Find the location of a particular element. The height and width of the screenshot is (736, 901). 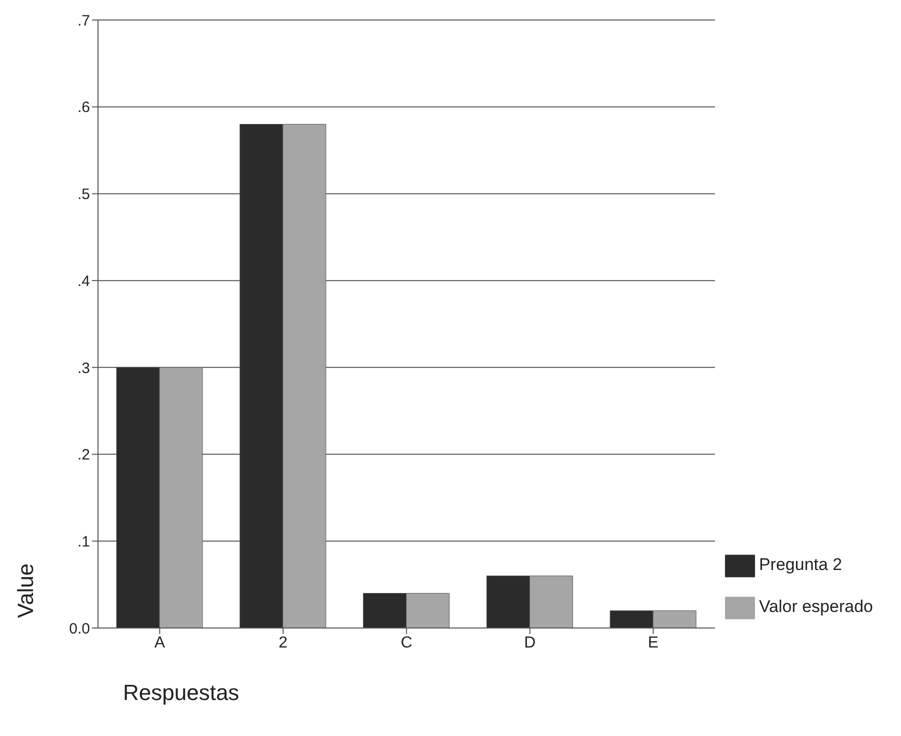

y-tick-label: .6 is located at coordinates (83, 107).